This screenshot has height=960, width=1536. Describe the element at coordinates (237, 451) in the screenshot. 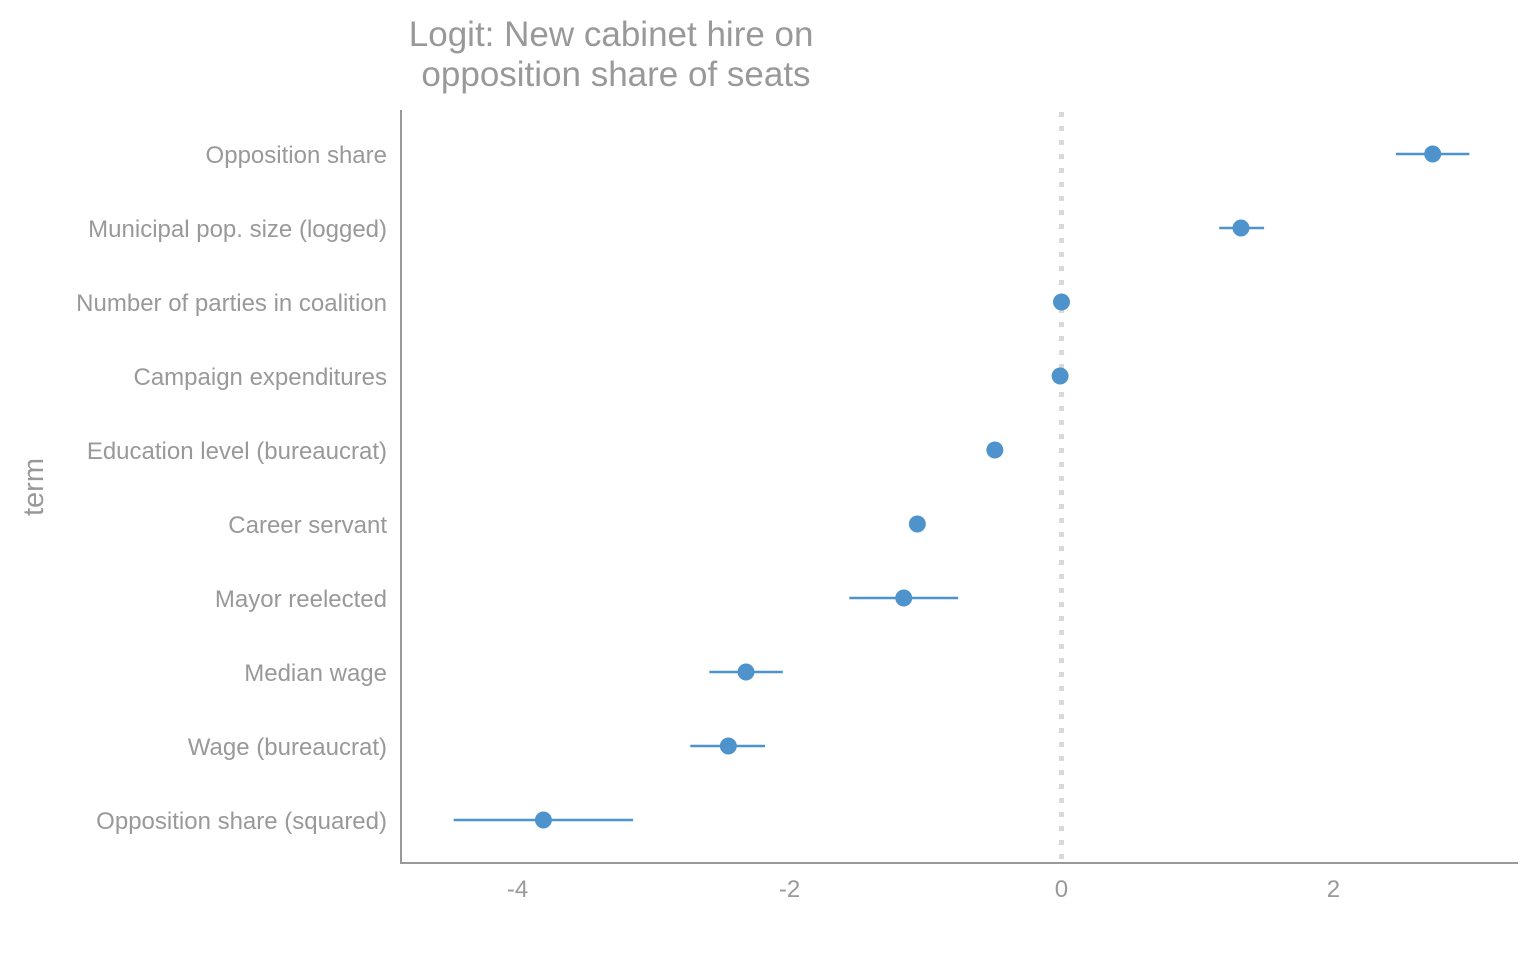

I see `y-tick-label: Education level (bureaucrat)` at that location.